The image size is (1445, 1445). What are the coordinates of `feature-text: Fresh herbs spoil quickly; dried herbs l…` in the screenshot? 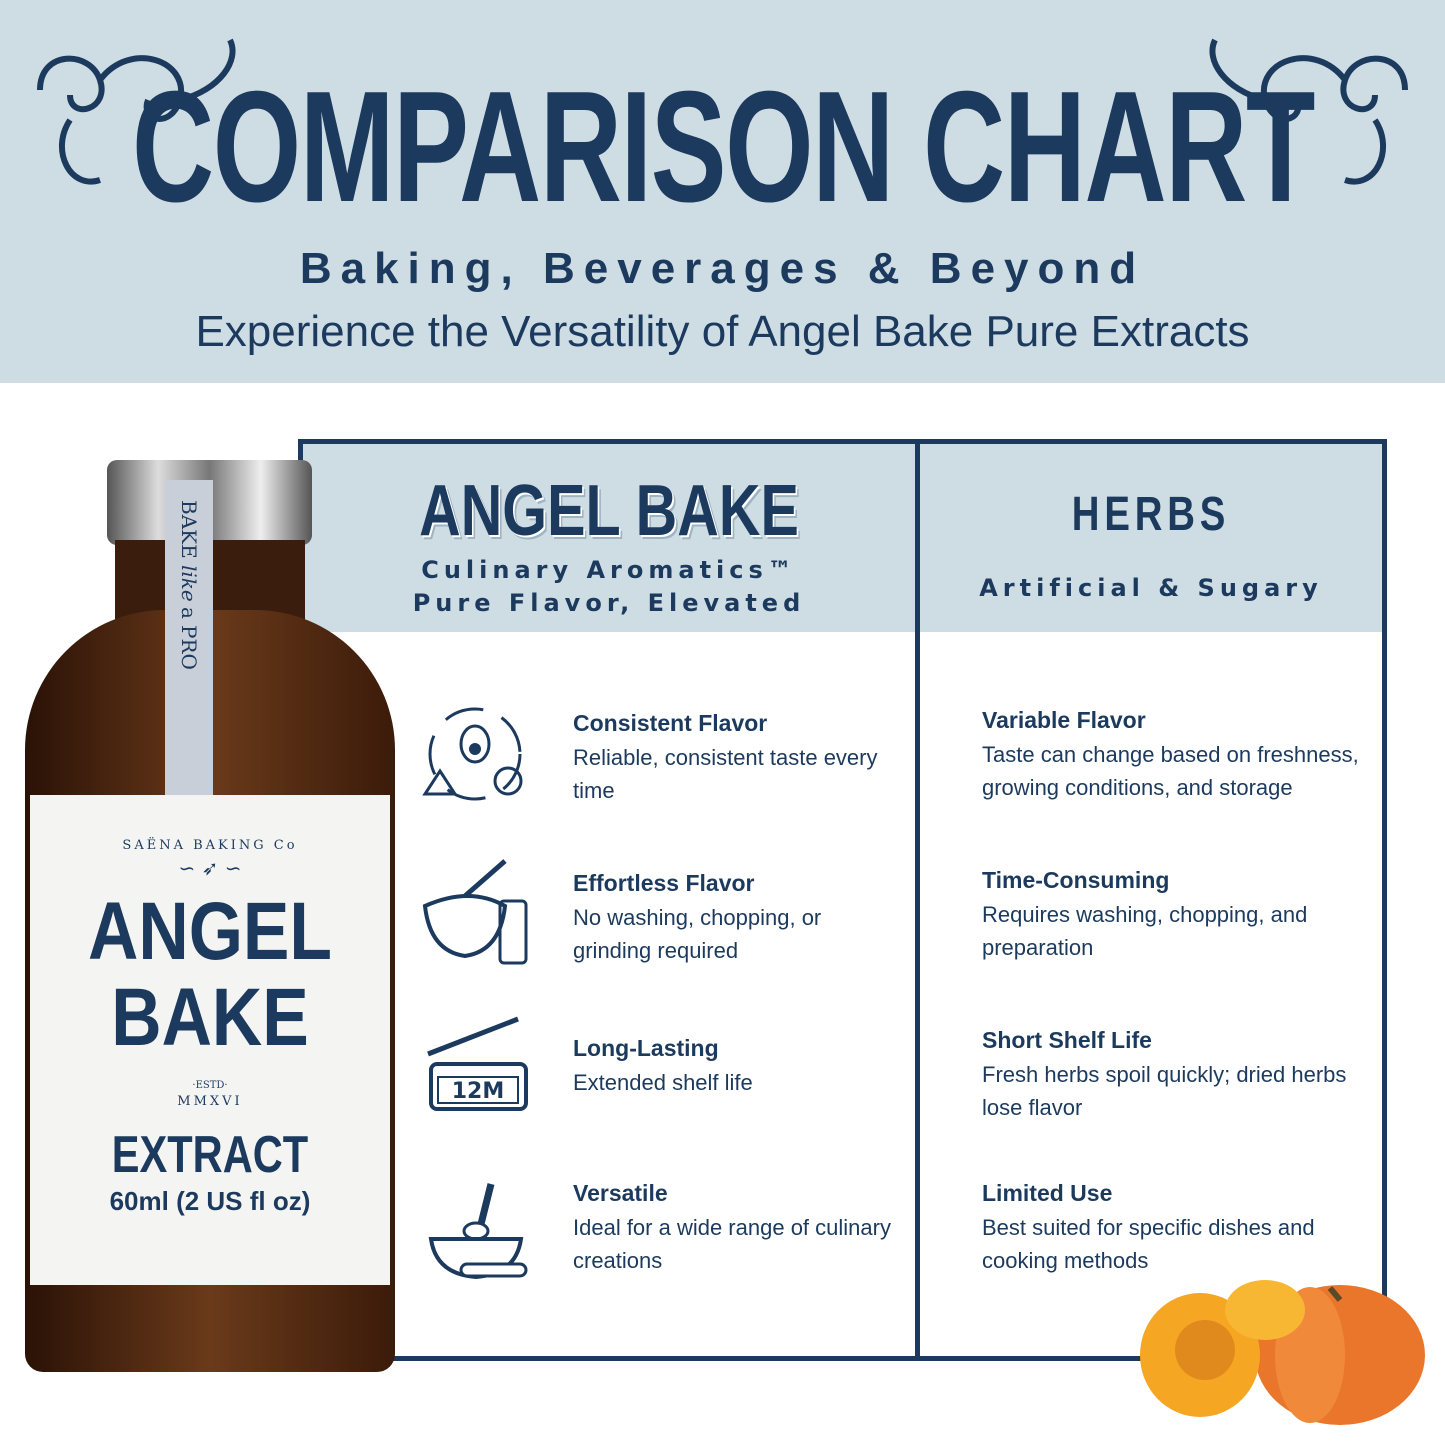 It's located at (1164, 1091).